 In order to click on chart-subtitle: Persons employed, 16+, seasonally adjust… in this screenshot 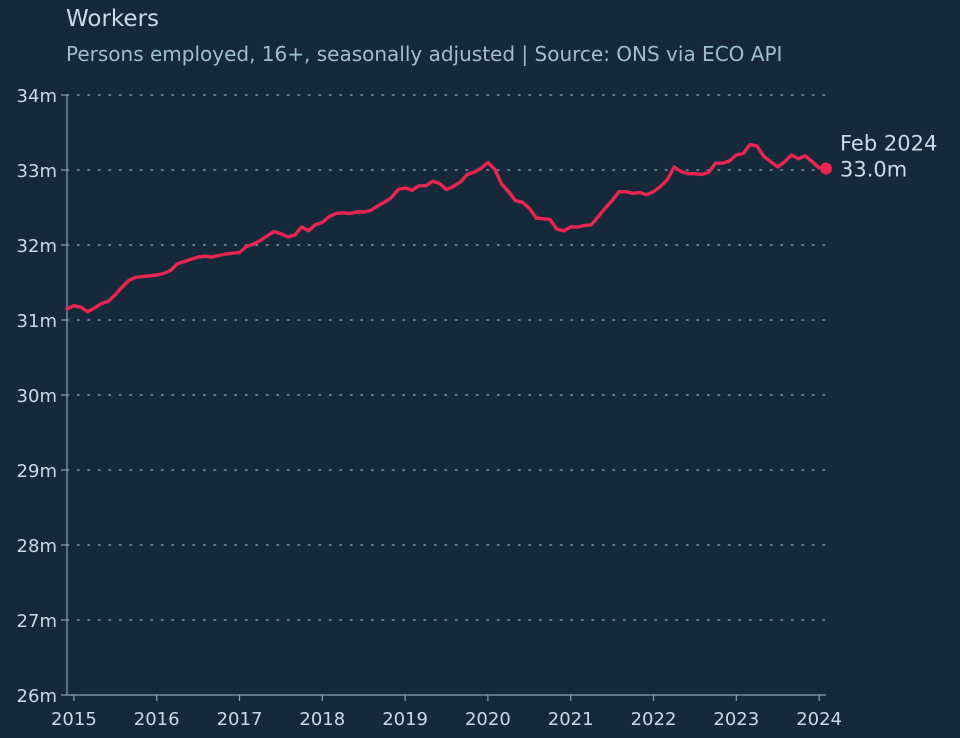, I will do `click(424, 54)`.